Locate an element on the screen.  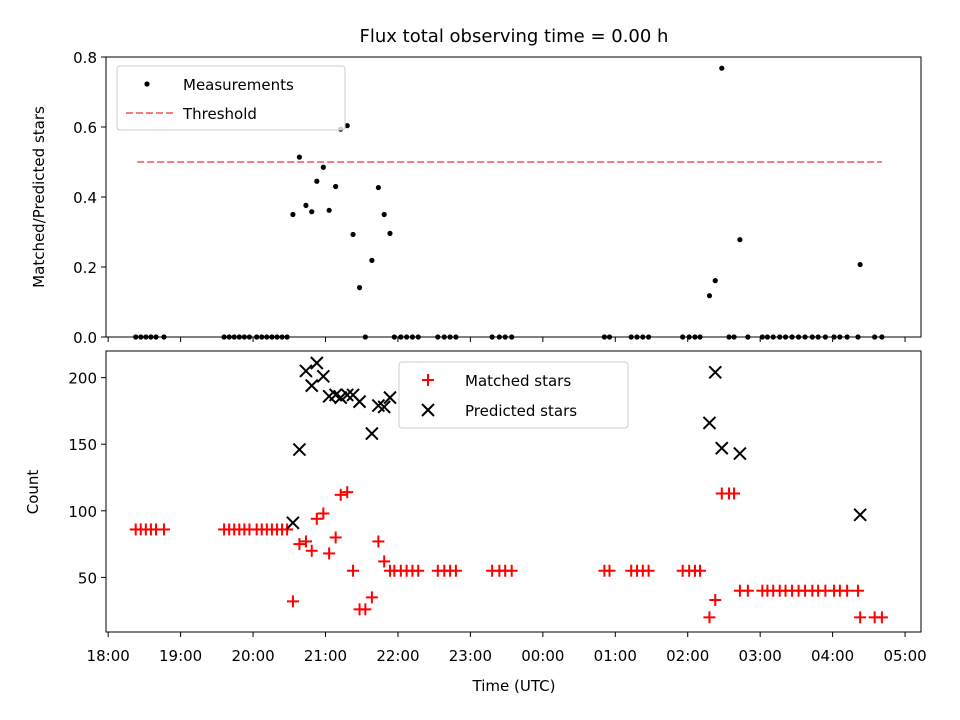
bottom-x-tick-label: 23:00 is located at coordinates (470, 656).